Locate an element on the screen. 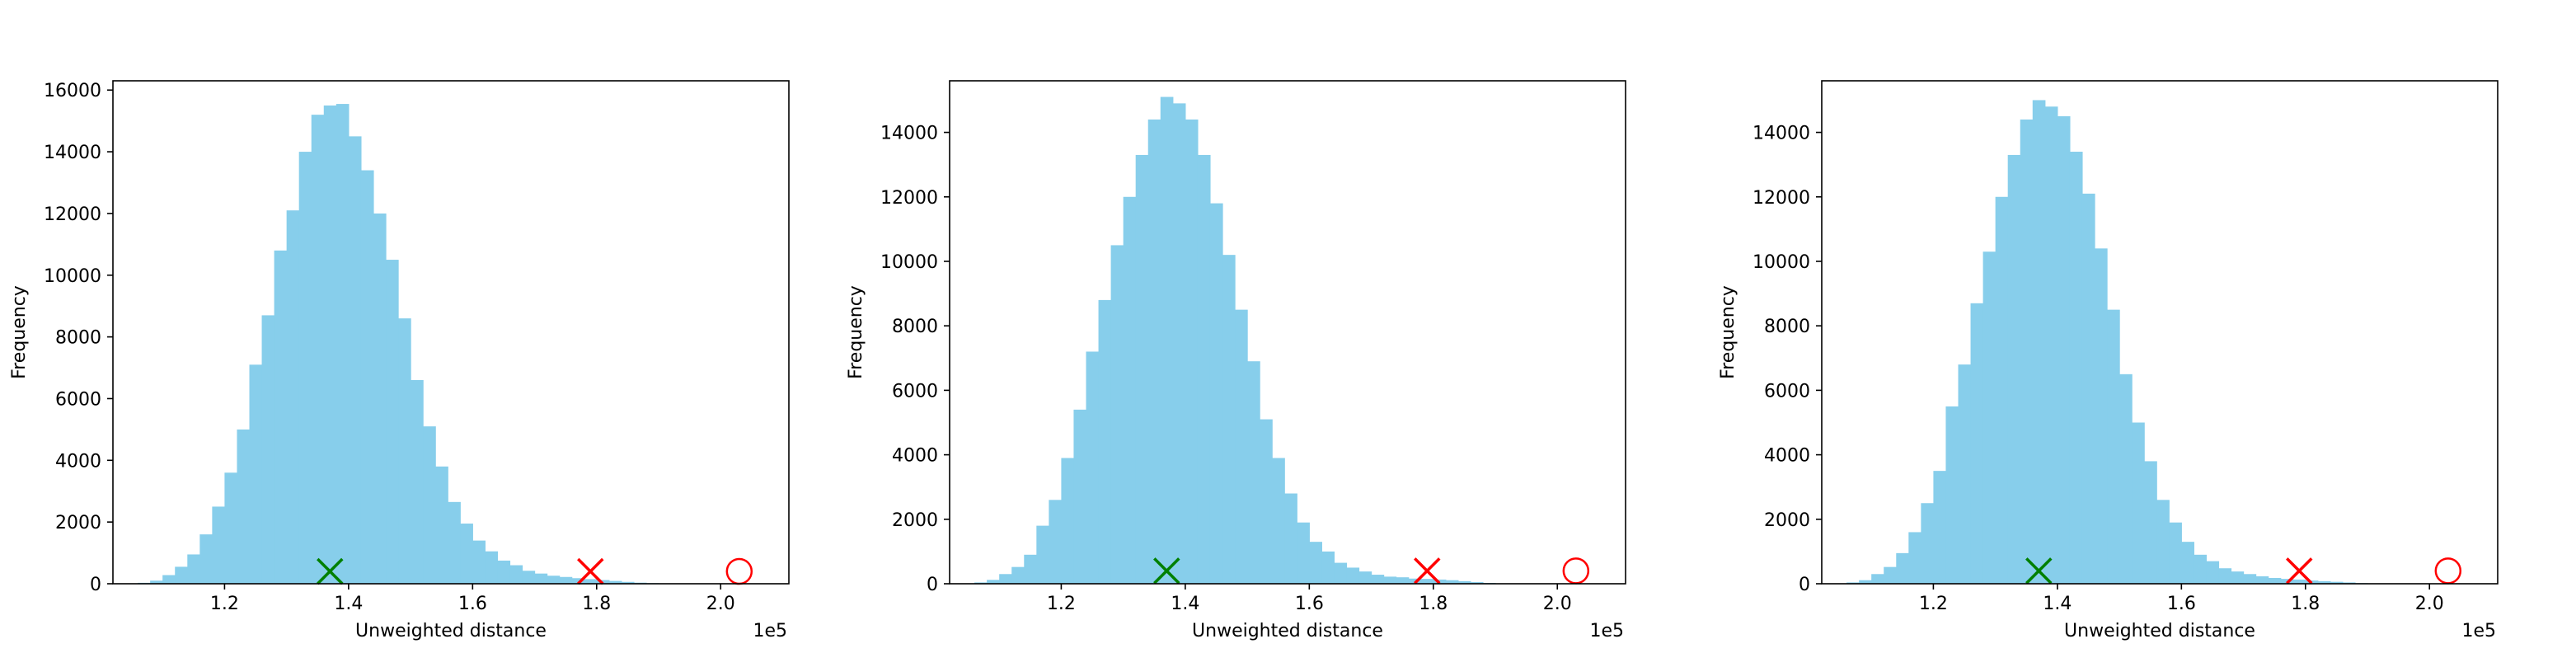  y-tick-label: 16000 is located at coordinates (72, 91).